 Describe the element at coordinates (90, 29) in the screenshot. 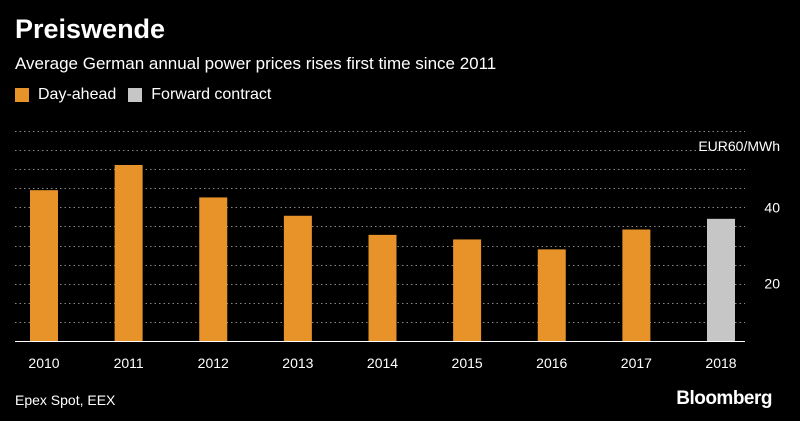

I see `chart-title: Preiswende` at that location.